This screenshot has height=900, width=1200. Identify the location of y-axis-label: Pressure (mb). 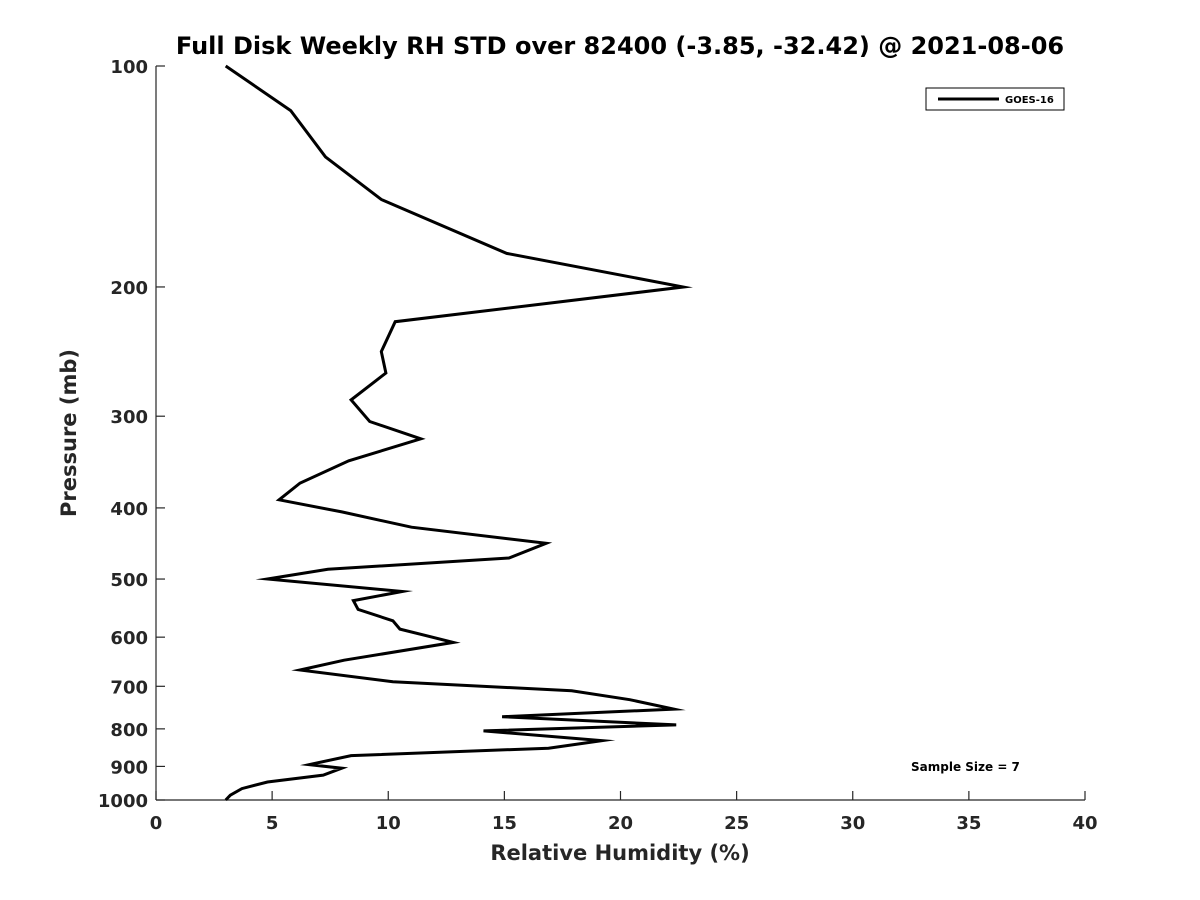
(69, 433).